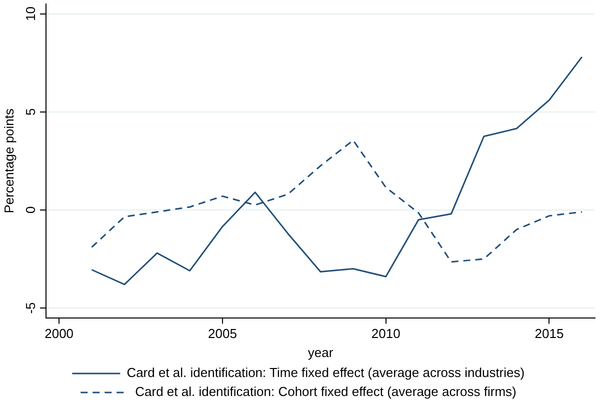 The height and width of the screenshot is (411, 605). I want to click on x-tick-label: 2010, so click(385, 334).